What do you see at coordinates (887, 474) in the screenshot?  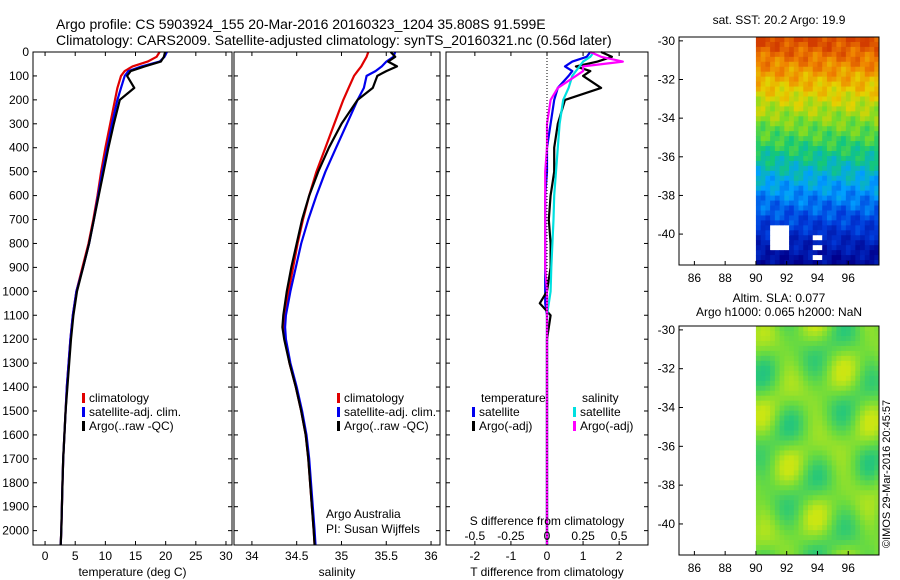 I see `imos-credit: ©IMOS 29-Mar-2016 20:45:57` at bounding box center [887, 474].